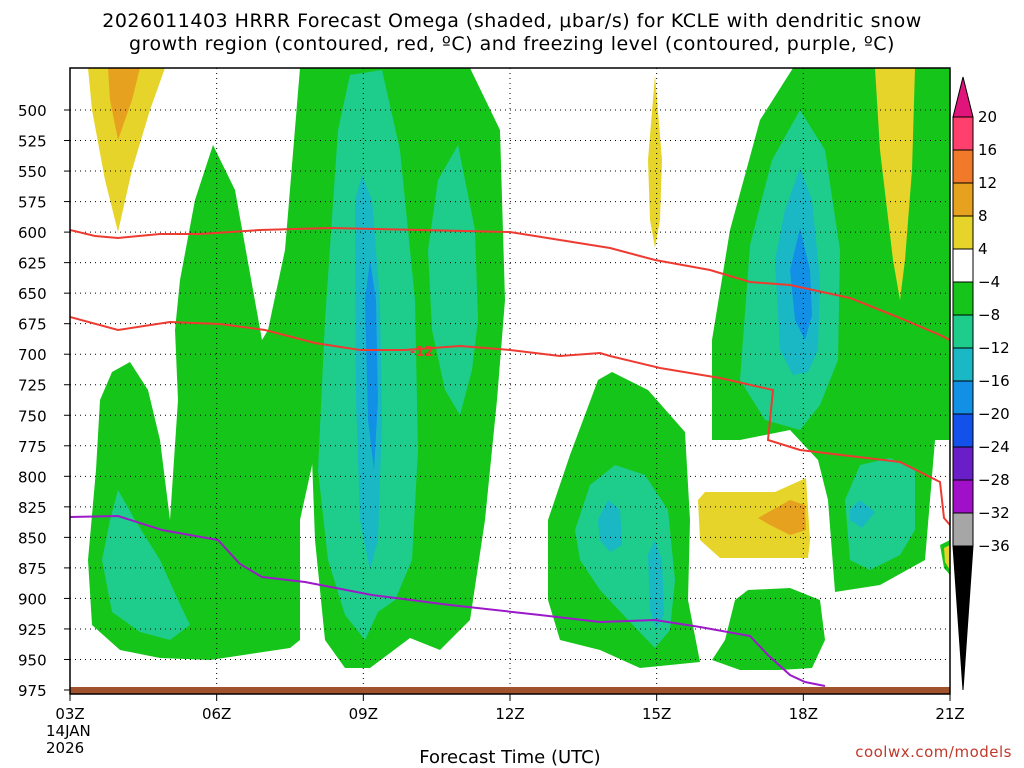 Image resolution: width=1024 pixels, height=768 pixels. What do you see at coordinates (65, 748) in the screenshot?
I see `date-label-year: 2026` at bounding box center [65, 748].